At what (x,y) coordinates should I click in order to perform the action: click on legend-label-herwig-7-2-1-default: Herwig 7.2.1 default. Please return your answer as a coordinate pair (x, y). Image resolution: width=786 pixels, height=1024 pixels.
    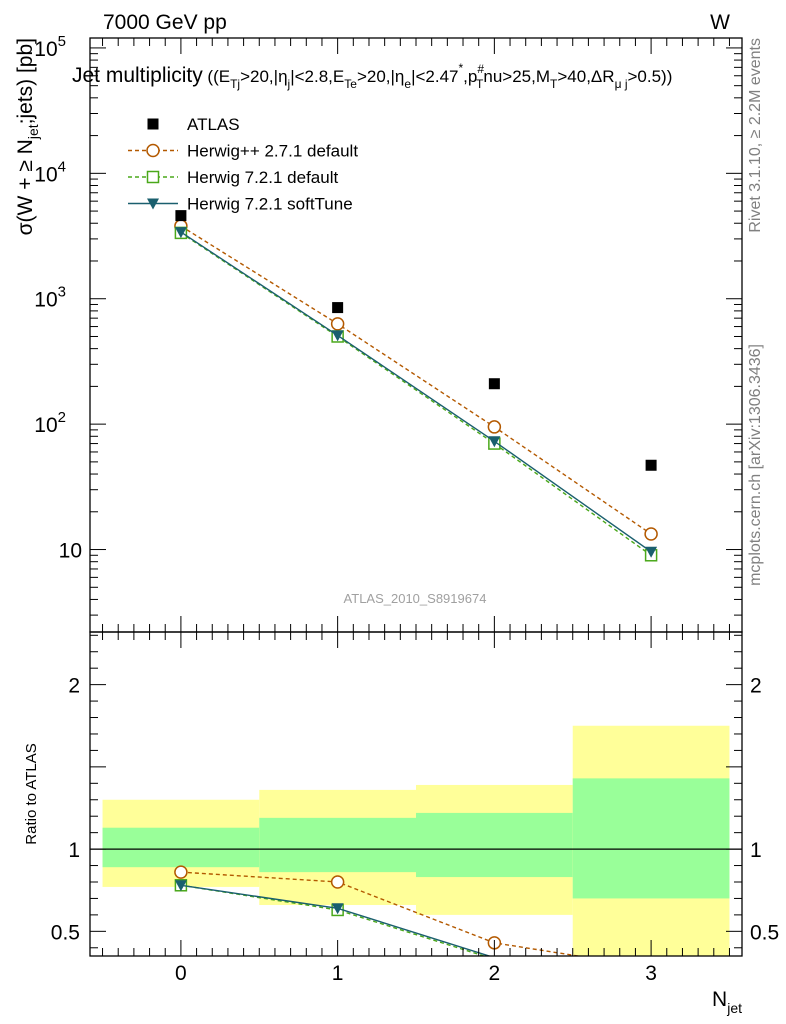
    Looking at the image, I should click on (262, 177).